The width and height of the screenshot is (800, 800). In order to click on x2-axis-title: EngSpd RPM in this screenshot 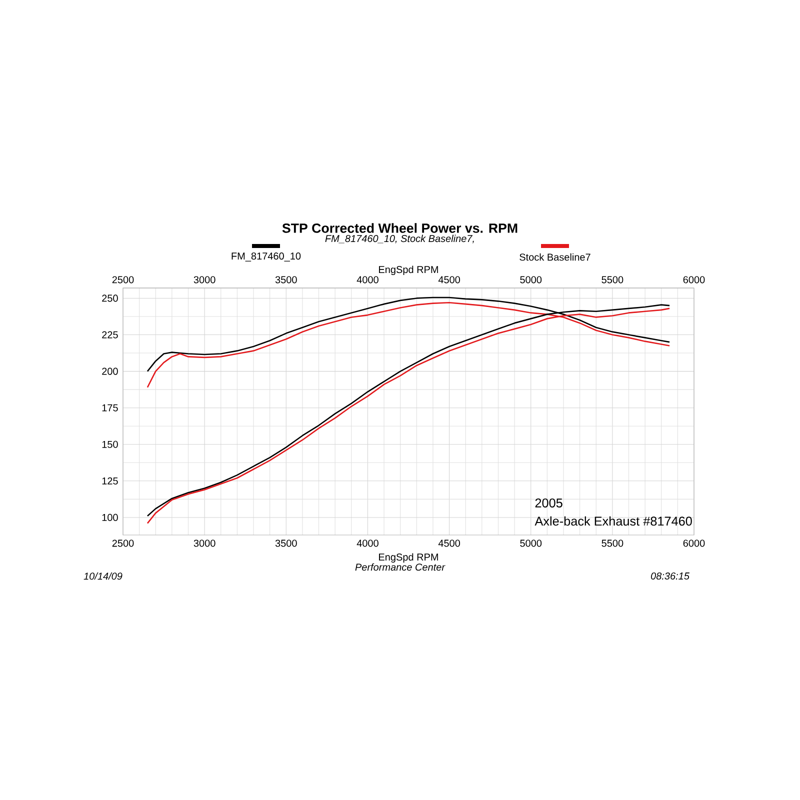, I will do `click(408, 271)`.